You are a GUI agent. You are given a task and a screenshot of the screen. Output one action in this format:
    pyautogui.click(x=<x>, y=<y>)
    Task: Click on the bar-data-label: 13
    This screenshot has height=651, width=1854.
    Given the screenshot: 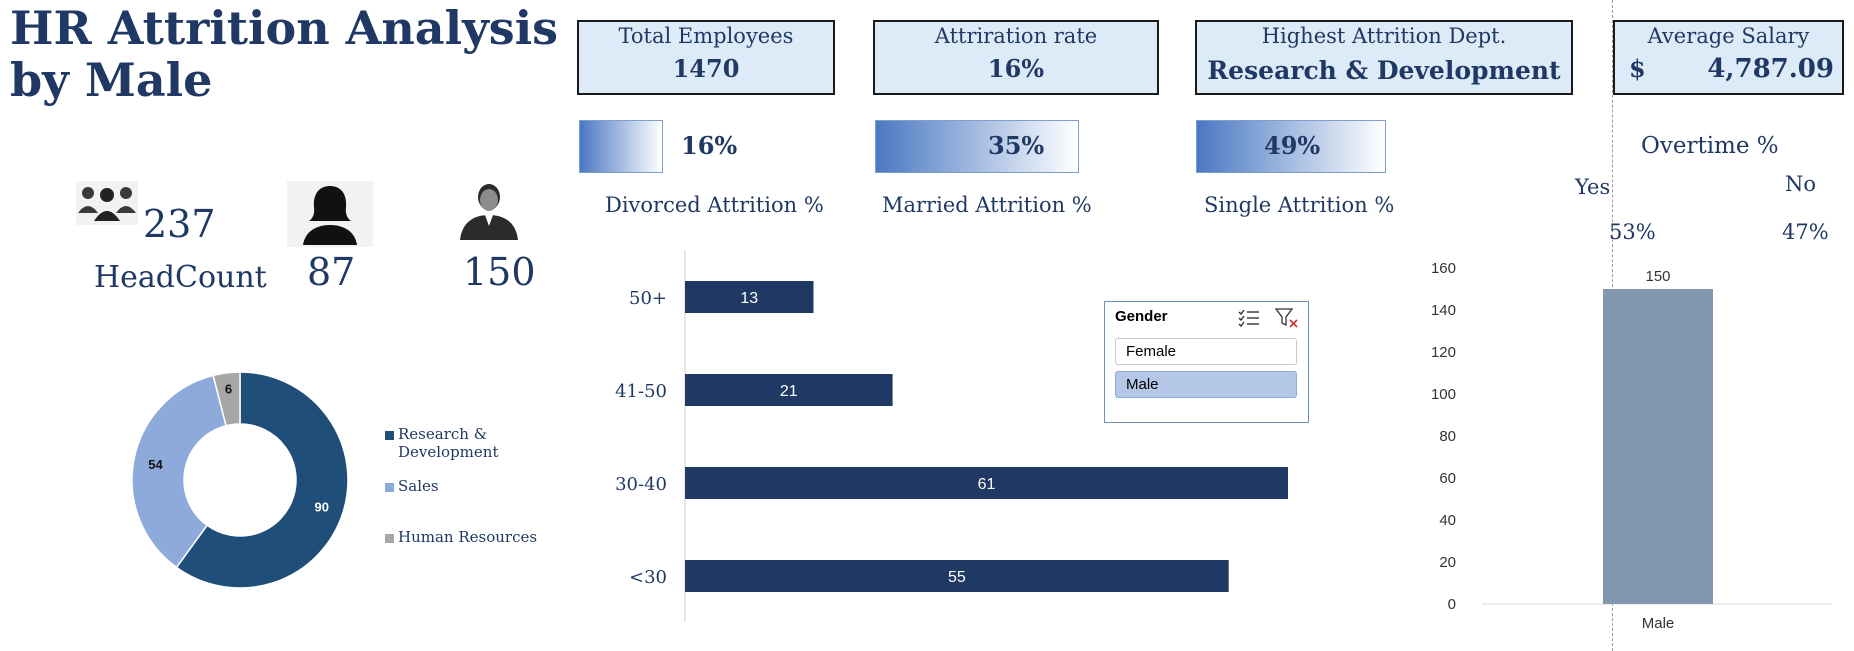 What is the action you would take?
    pyautogui.click(x=749, y=298)
    